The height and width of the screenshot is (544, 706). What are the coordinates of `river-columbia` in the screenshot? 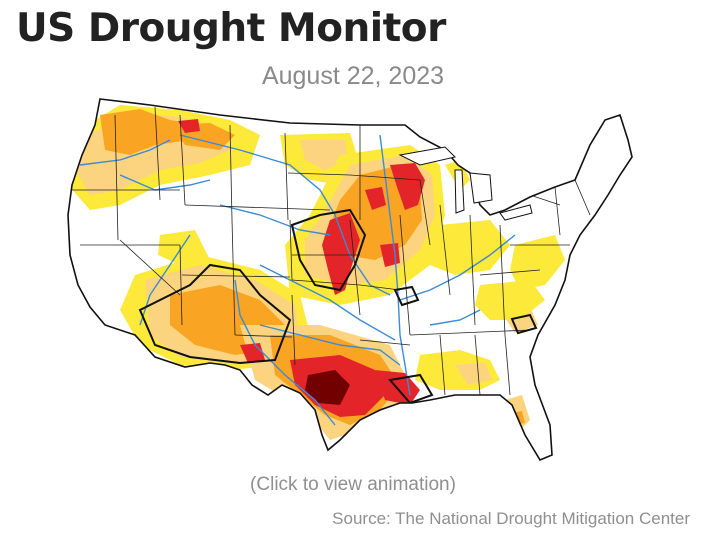 It's located at (125, 152).